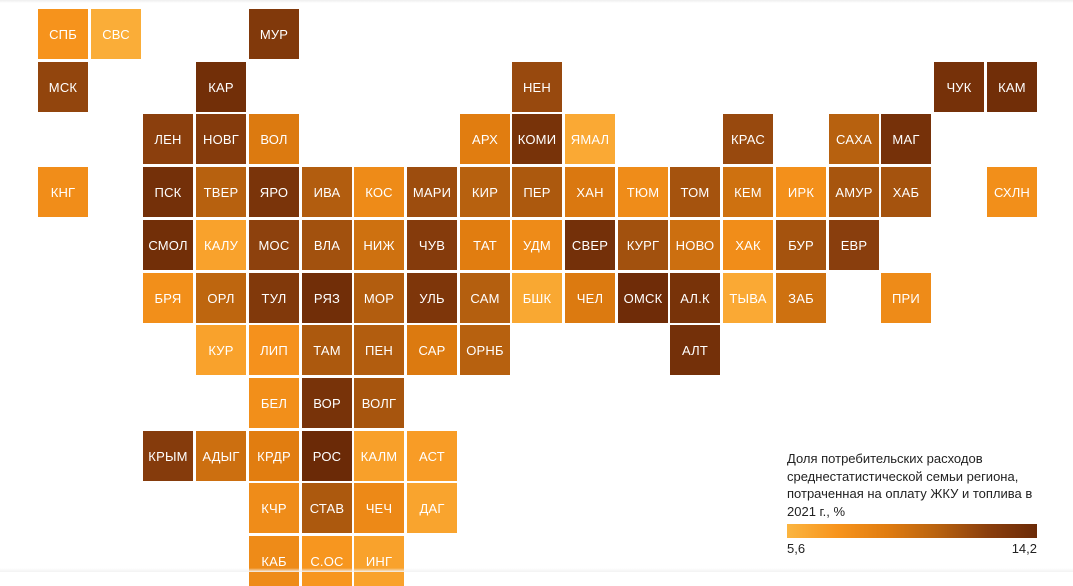 Image resolution: width=1073 pixels, height=586 pixels. Describe the element at coordinates (168, 298) in the screenshot. I see `region-tile-48: БРЯ` at that location.